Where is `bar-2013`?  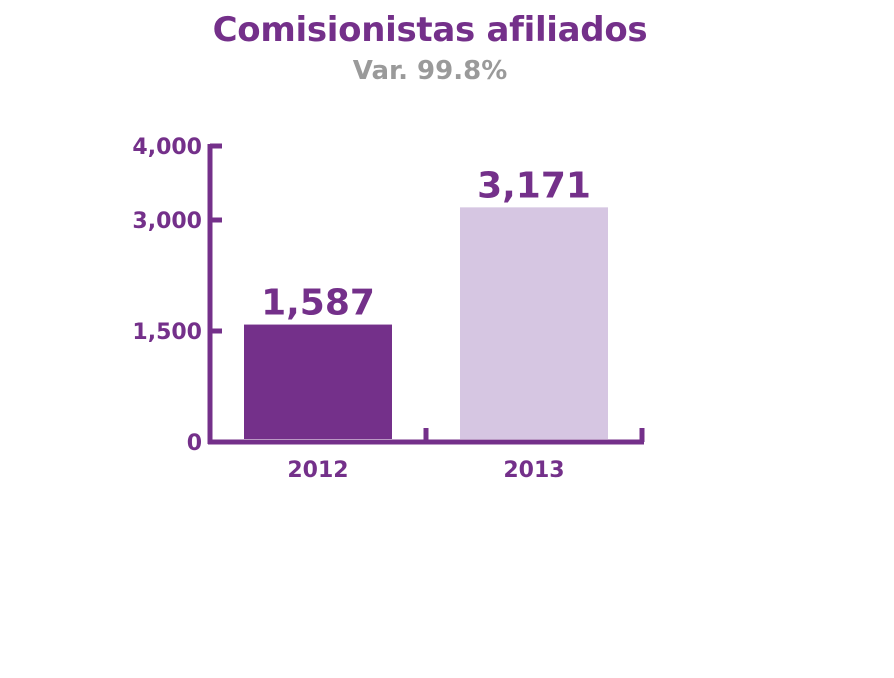
bar-2013 is located at coordinates (534, 323).